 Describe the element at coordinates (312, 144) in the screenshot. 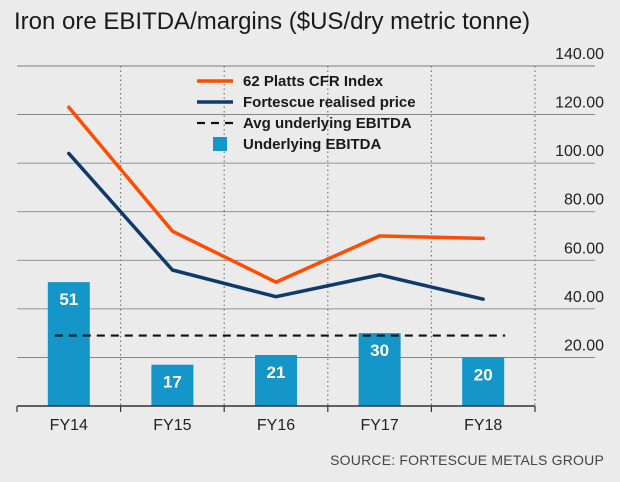

I see `legend-ebitda-label: Underlying EBITDA` at that location.